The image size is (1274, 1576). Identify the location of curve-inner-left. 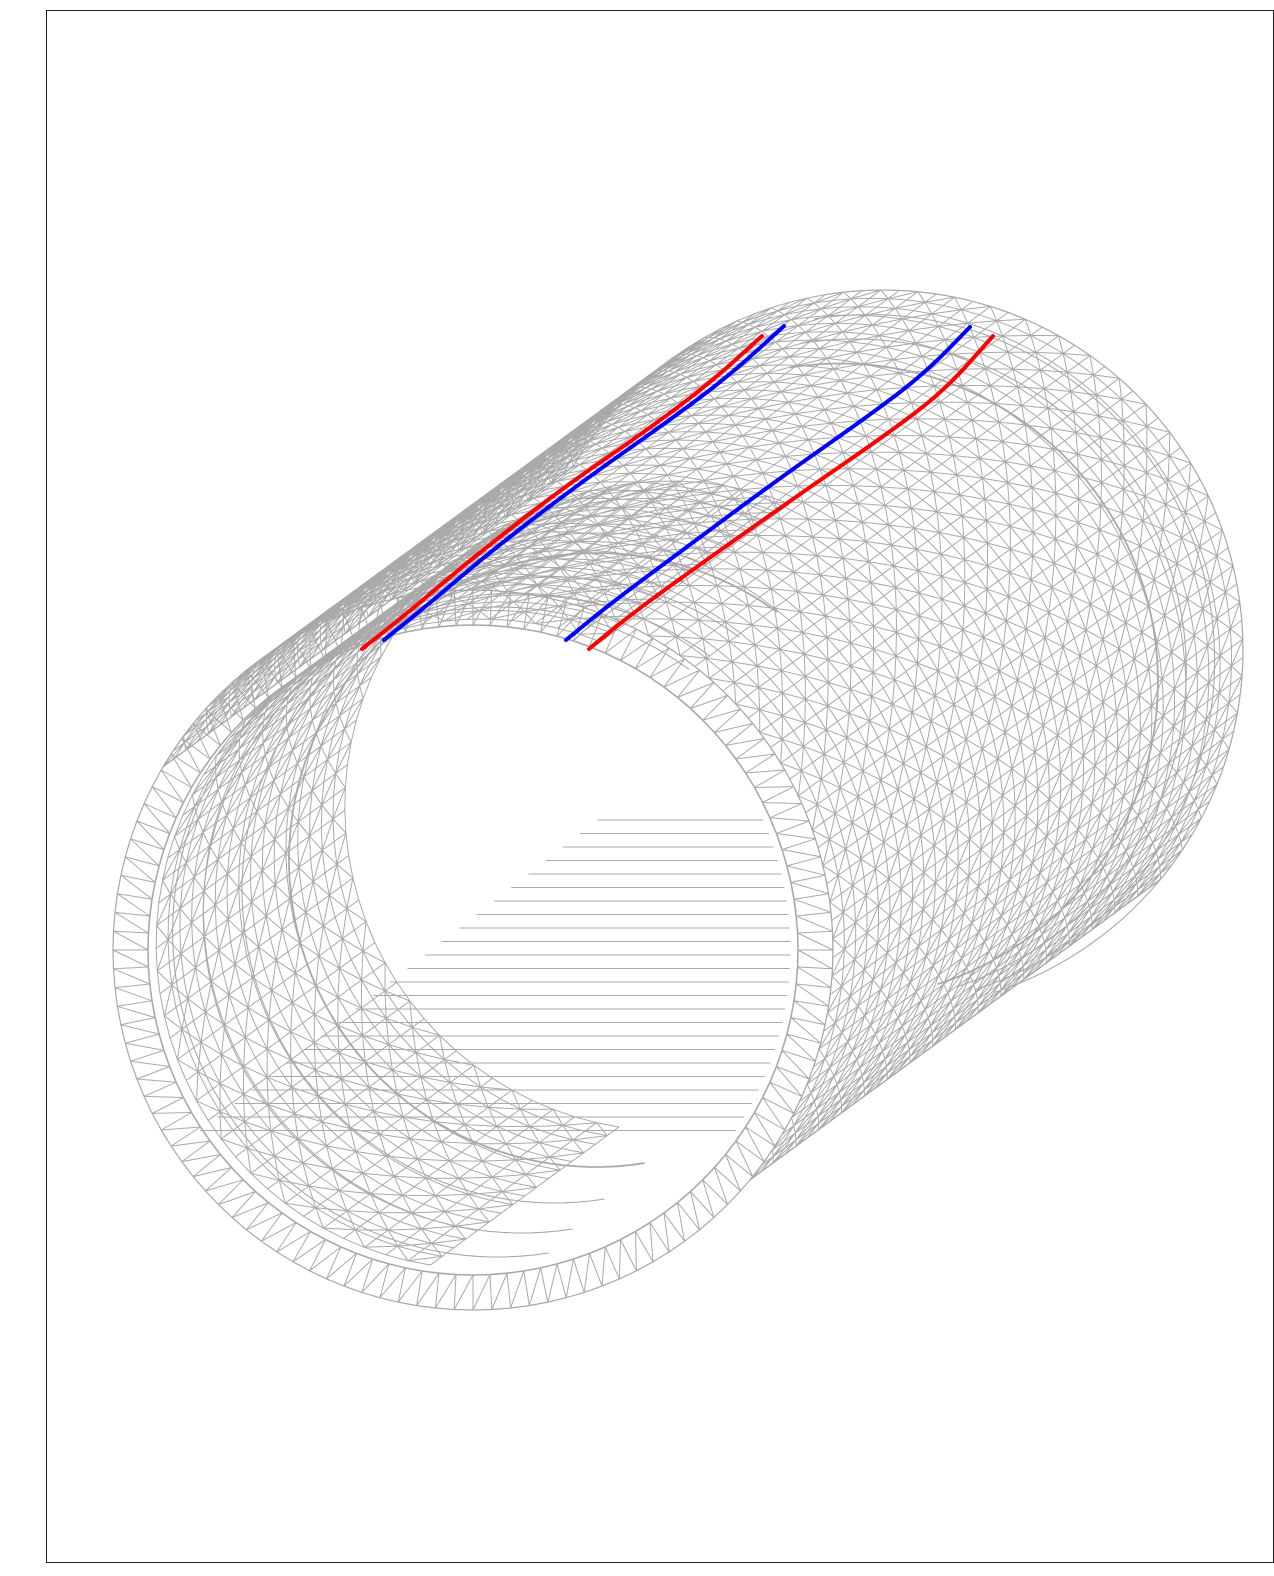
(584, 483).